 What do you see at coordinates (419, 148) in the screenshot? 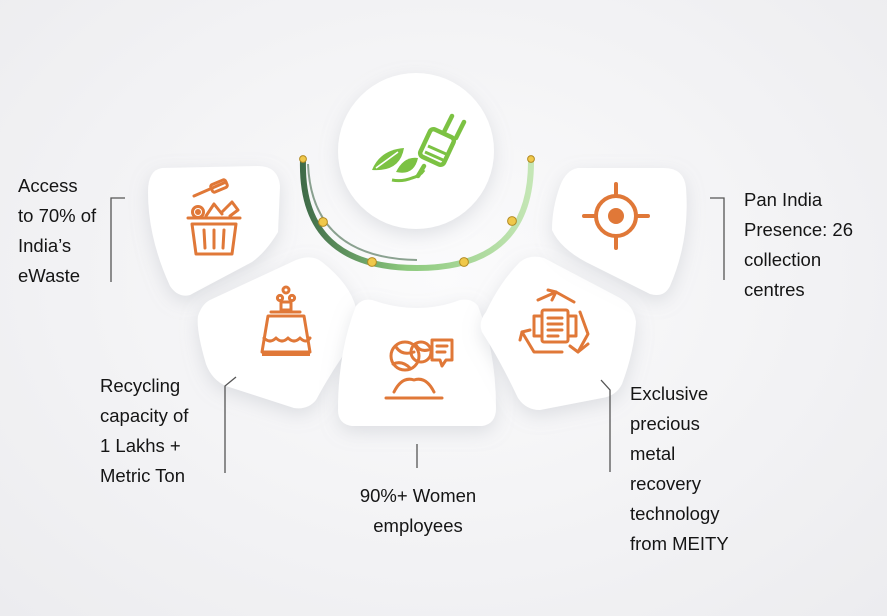
I see `leaf-plug-icon` at bounding box center [419, 148].